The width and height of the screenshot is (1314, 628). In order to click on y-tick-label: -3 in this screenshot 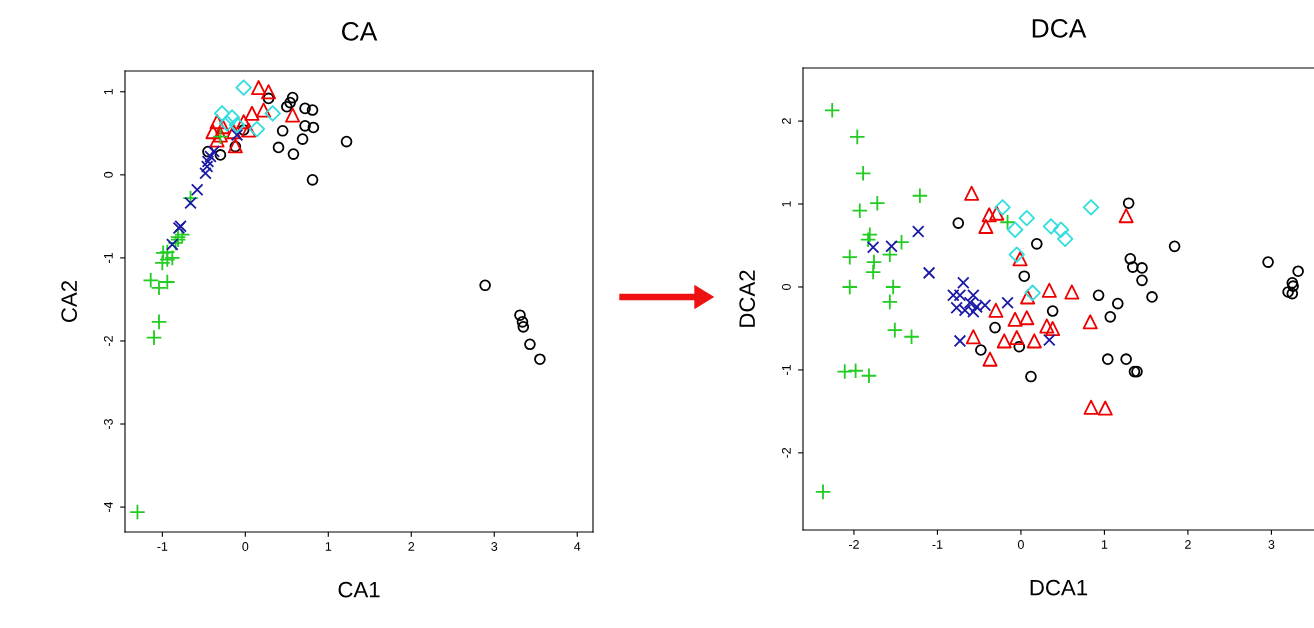, I will do `click(108, 424)`.